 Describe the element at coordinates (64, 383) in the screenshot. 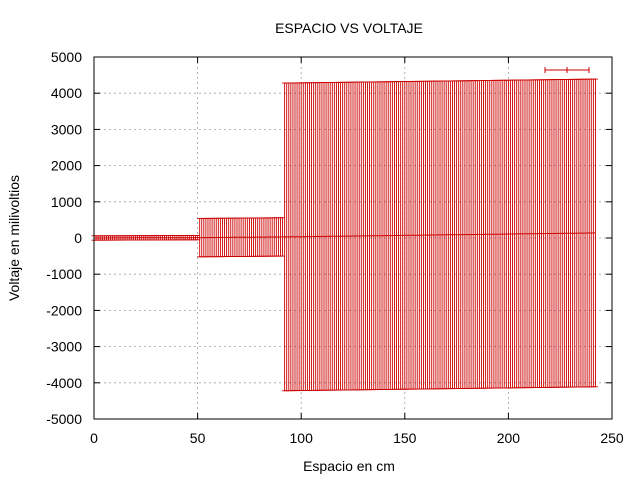

I see `y-tick-label: -4000` at that location.